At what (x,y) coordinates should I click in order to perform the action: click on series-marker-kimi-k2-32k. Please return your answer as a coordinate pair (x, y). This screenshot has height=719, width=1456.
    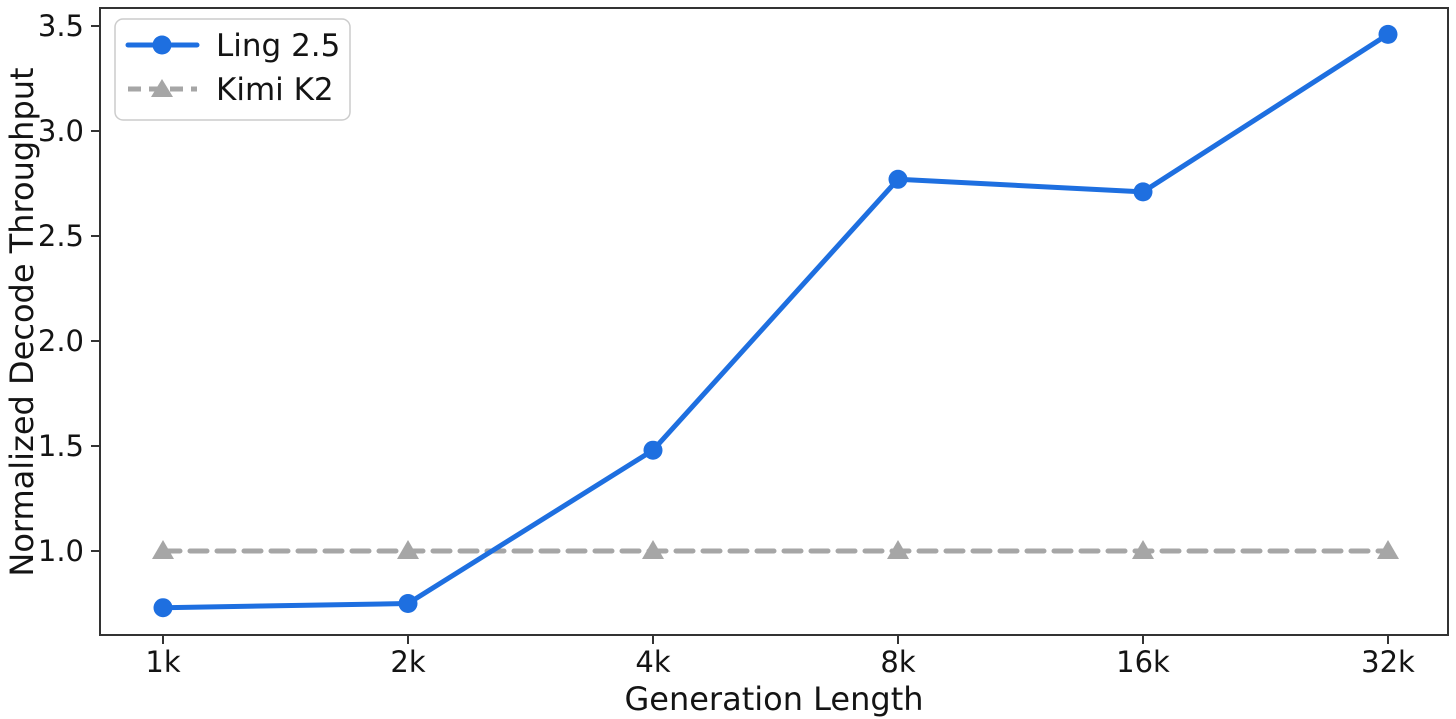
    Looking at the image, I should click on (1388, 549).